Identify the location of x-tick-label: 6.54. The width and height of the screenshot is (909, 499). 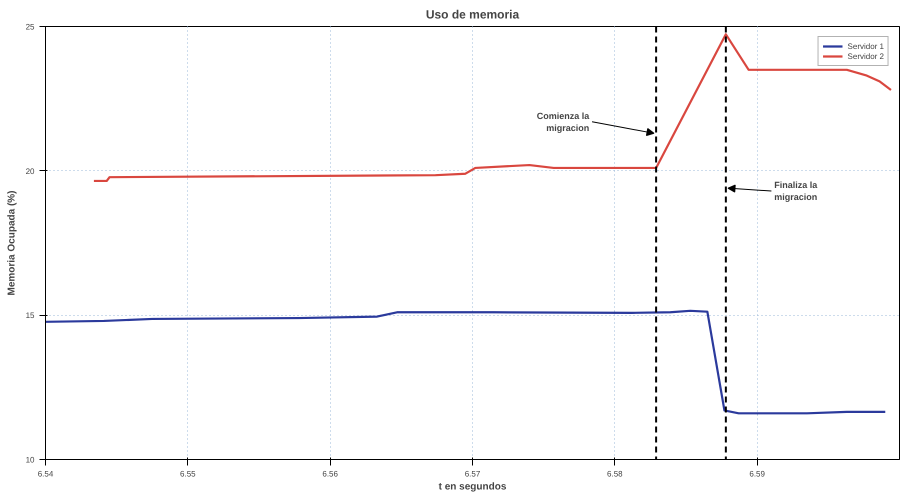
(46, 474).